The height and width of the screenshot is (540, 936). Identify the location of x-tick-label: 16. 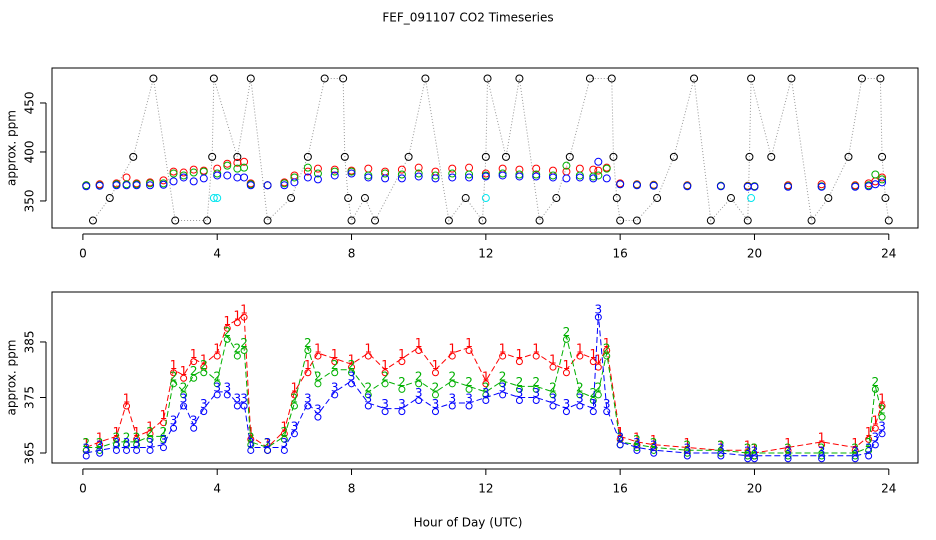
(620, 254).